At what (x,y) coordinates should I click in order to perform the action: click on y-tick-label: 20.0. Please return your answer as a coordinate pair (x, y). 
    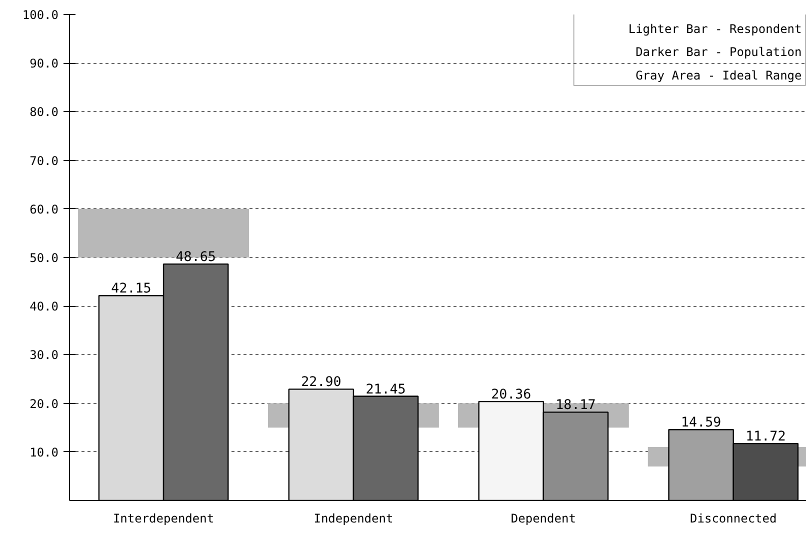
    Looking at the image, I should click on (44, 403).